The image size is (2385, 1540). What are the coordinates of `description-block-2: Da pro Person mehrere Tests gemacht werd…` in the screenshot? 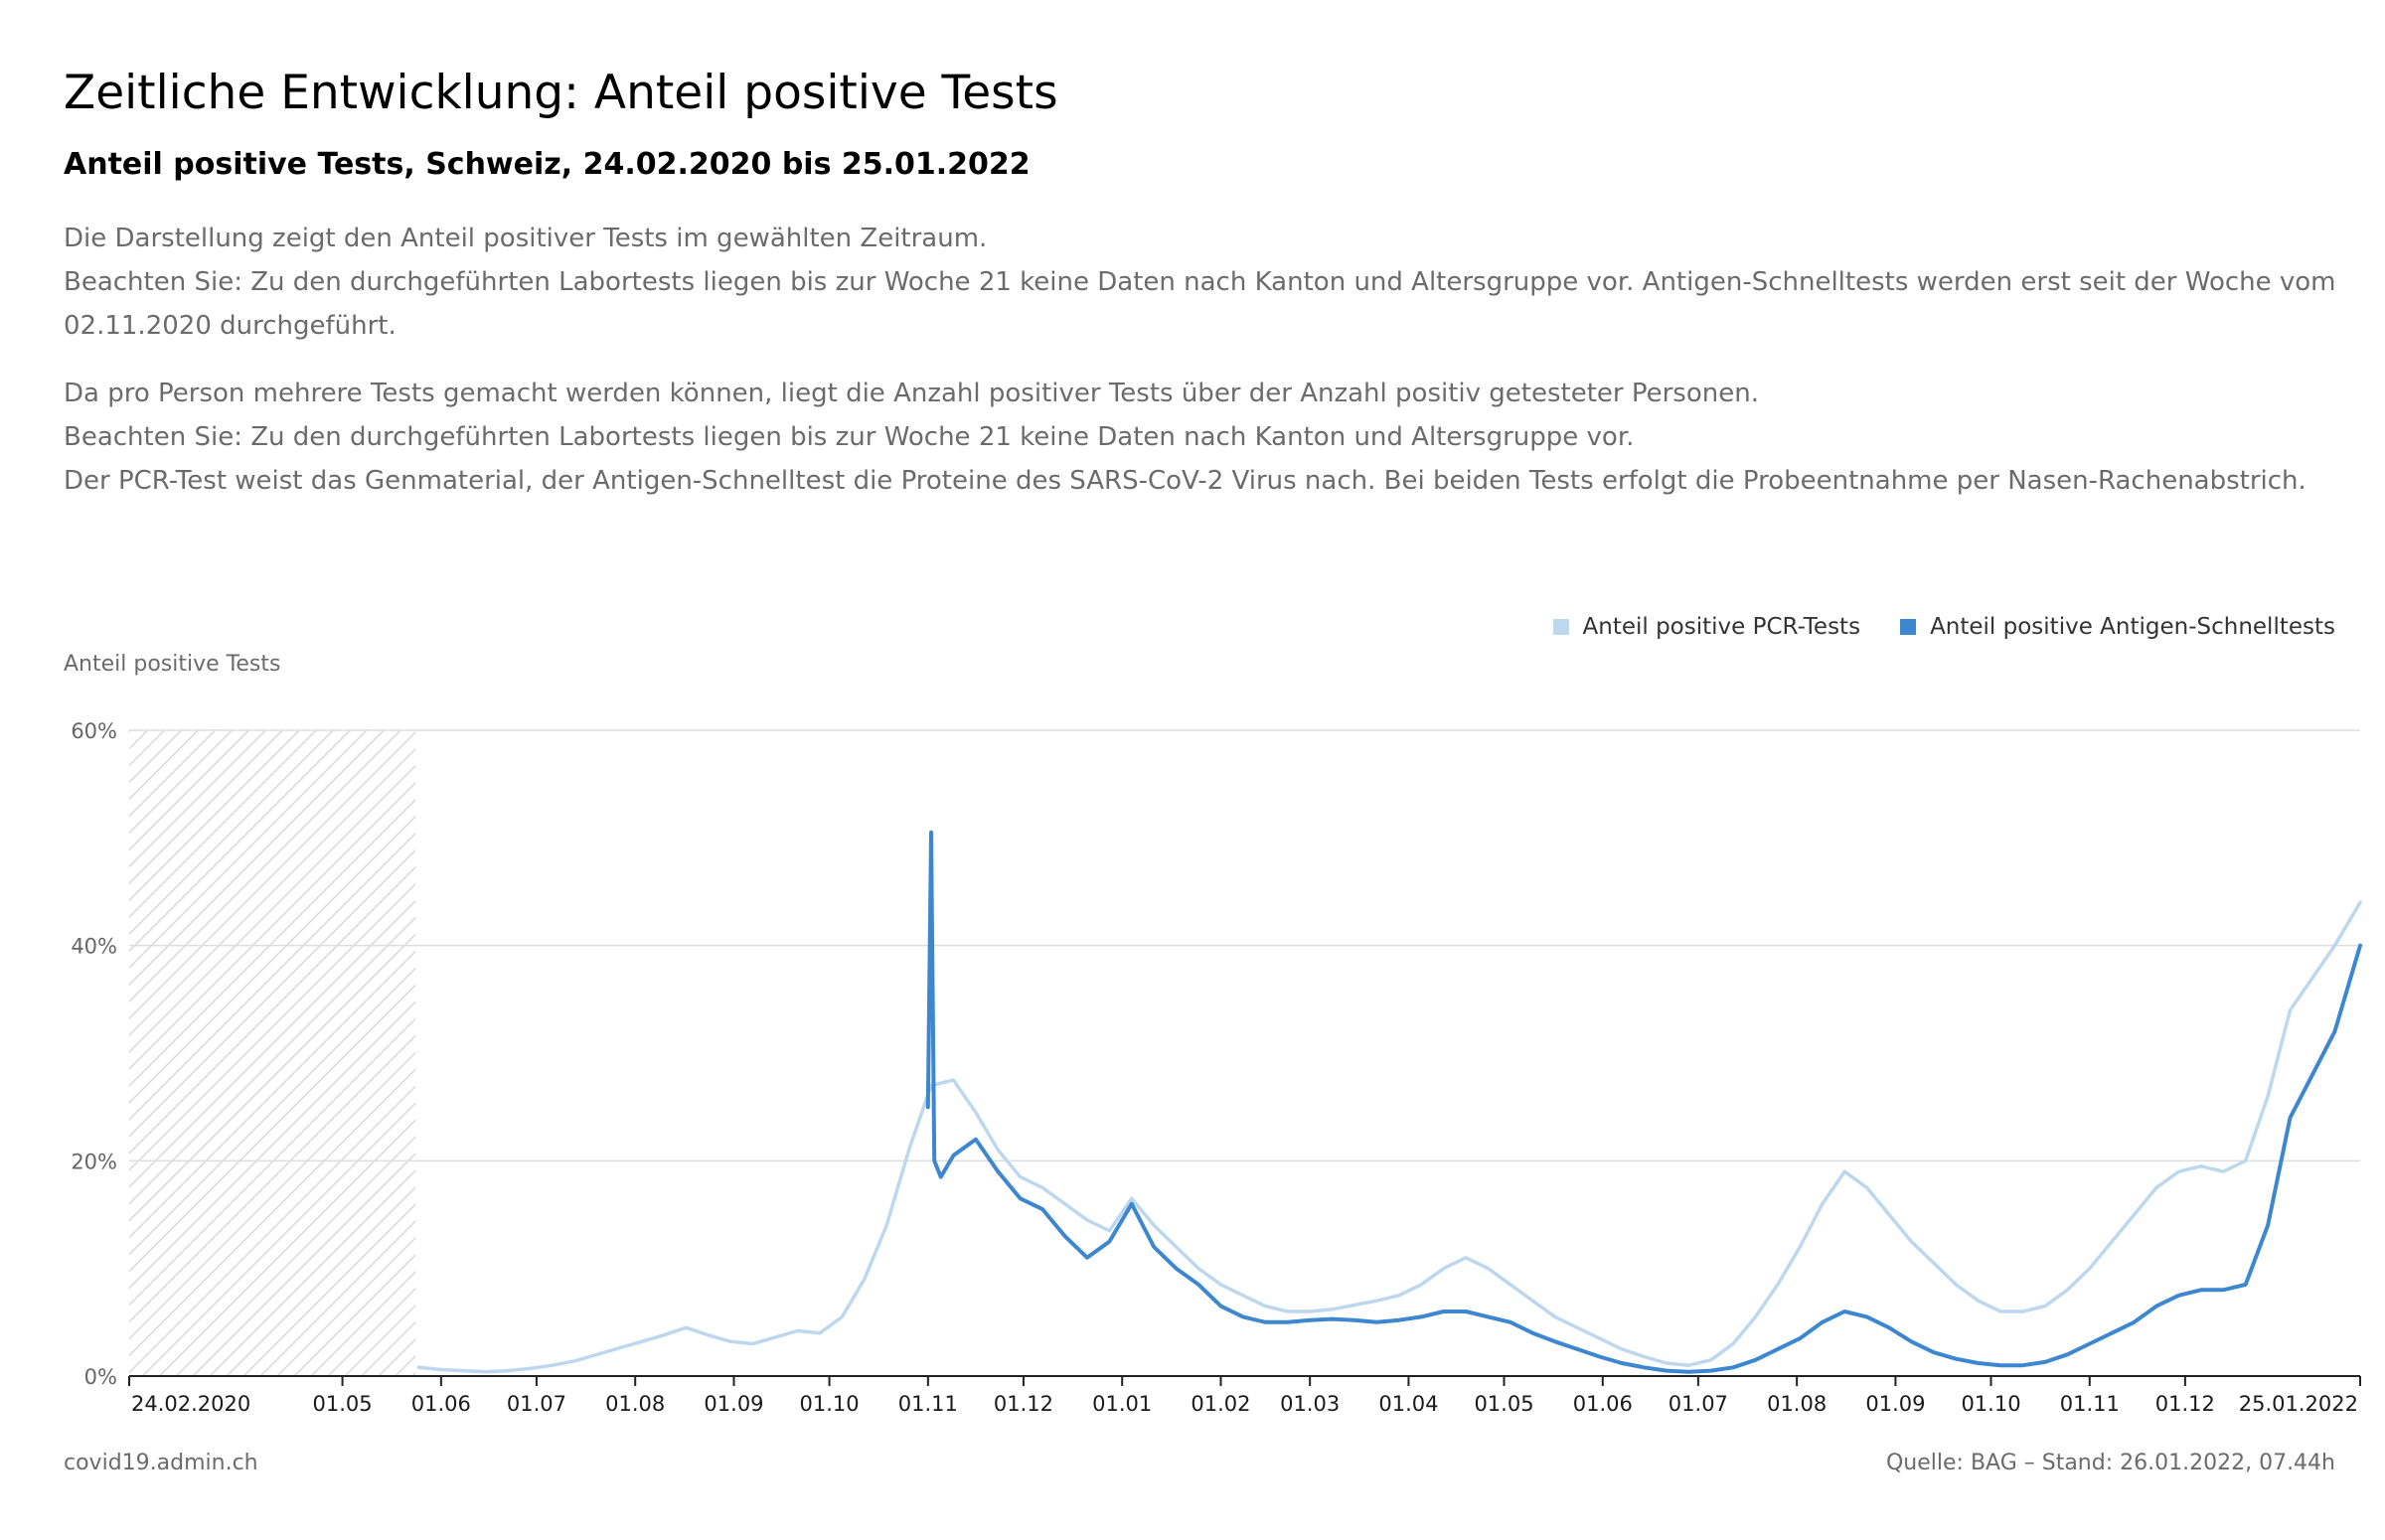 It's located at (1201, 437).